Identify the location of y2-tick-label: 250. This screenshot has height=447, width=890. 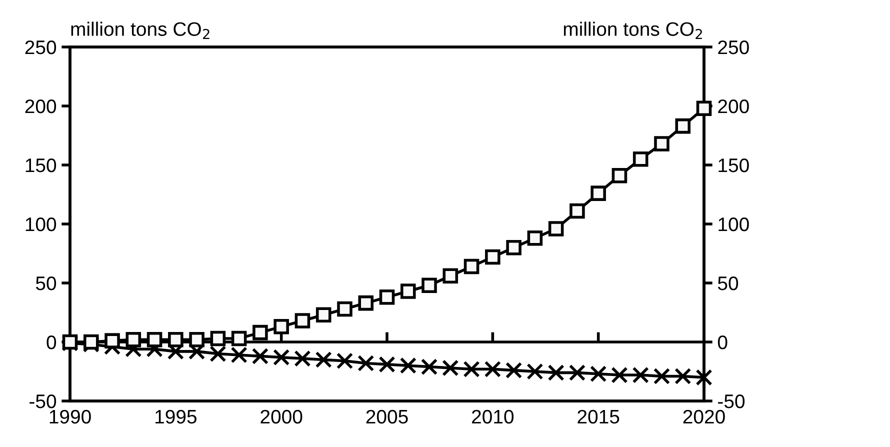
(733, 47).